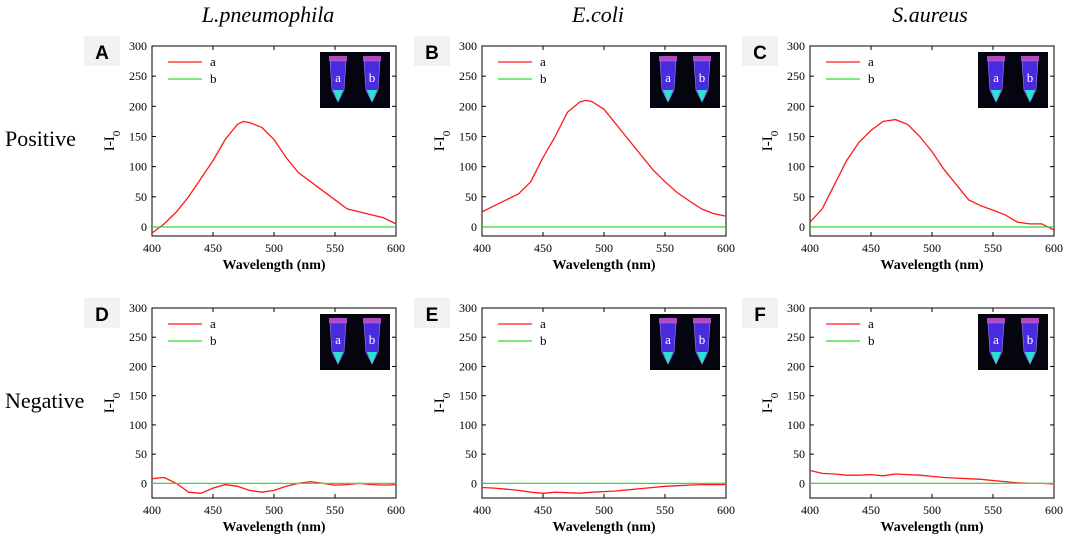 This screenshot has width=1065, height=546. What do you see at coordinates (775, 133) in the screenshot?
I see `panel-c-ylabel-subscript: 0` at bounding box center [775, 133].